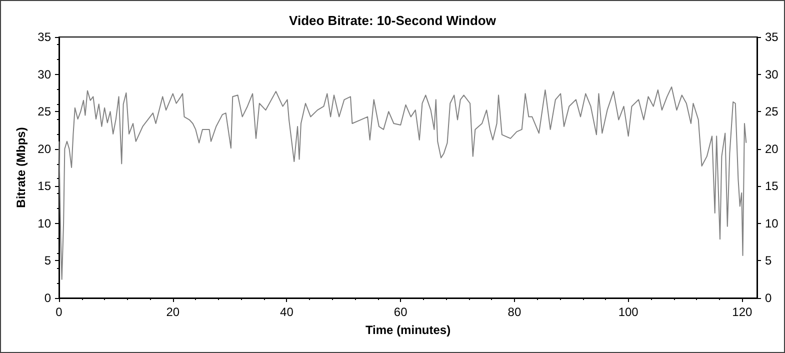  I want to click on x-tick-label: 60, so click(401, 312).